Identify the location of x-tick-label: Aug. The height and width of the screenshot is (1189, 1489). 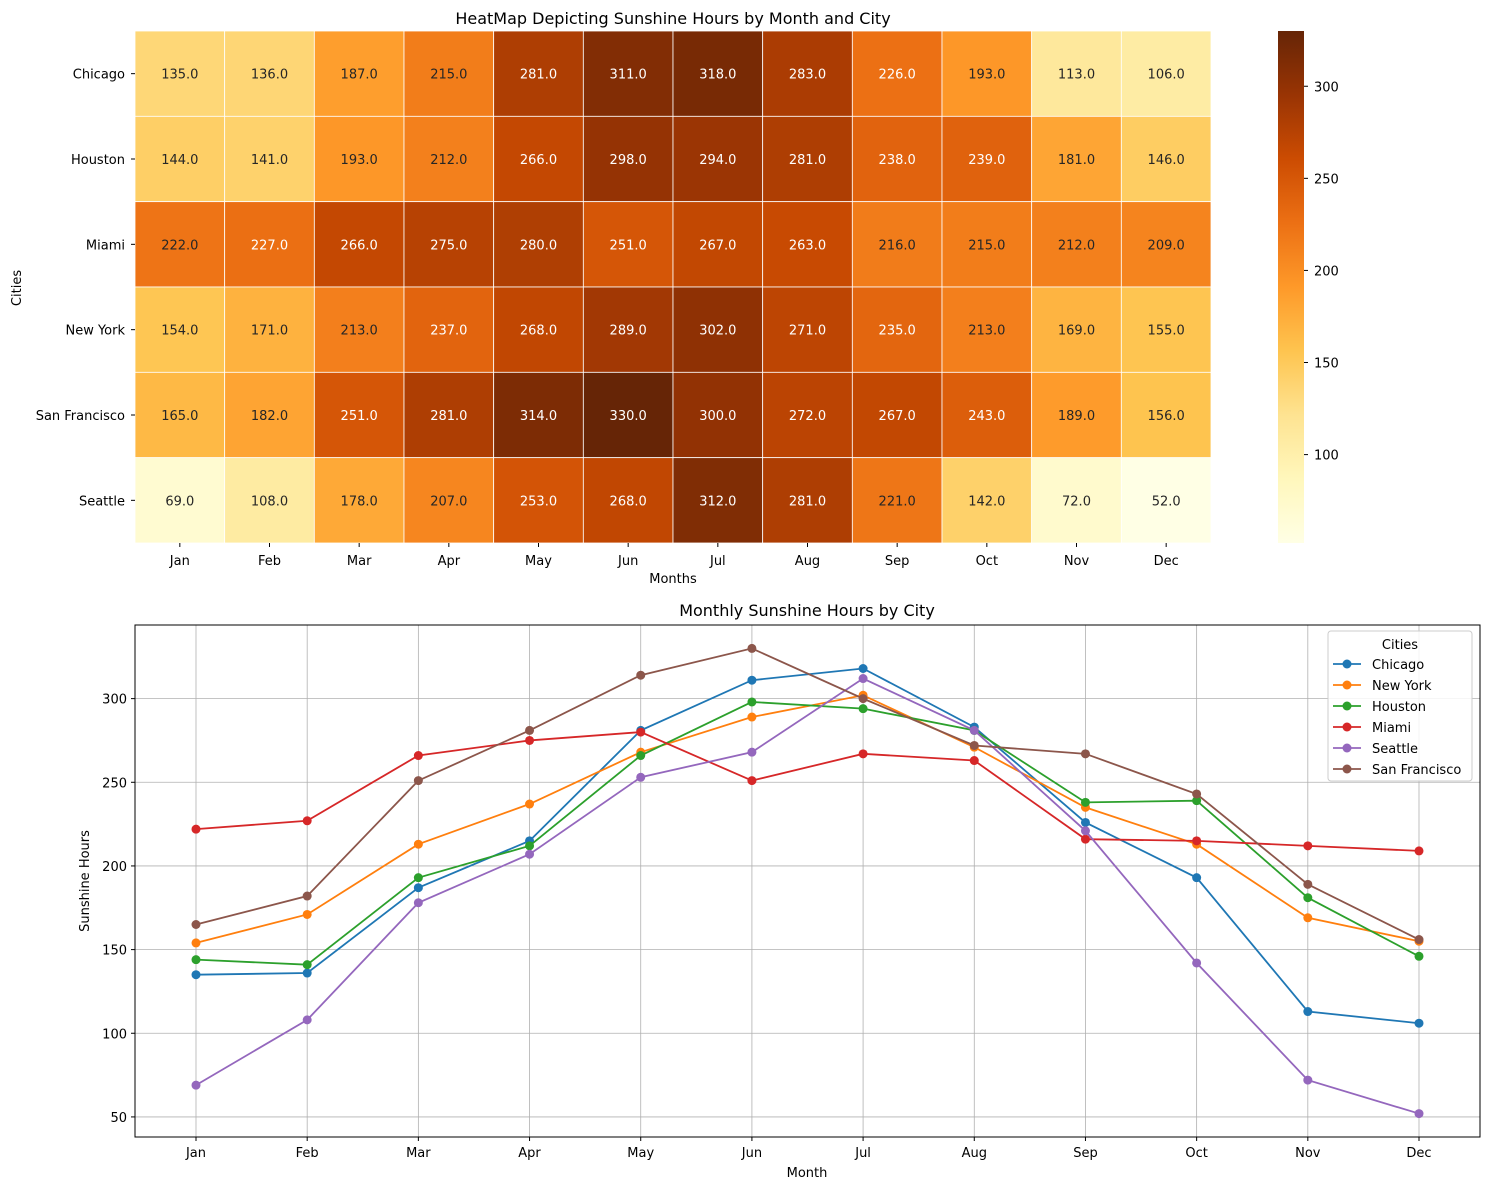
(974, 1153).